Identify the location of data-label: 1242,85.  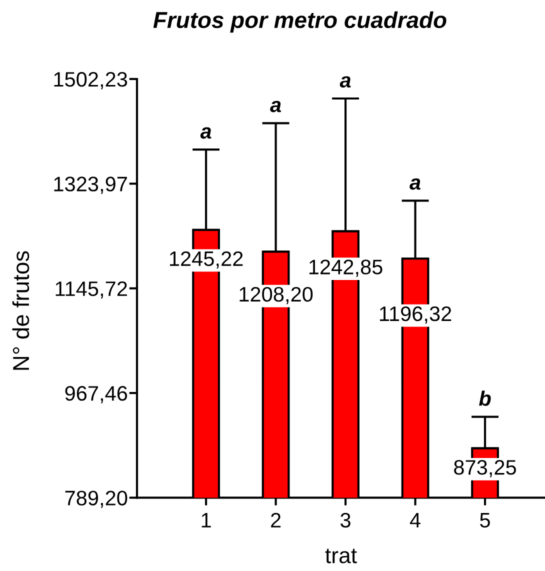
(345, 268).